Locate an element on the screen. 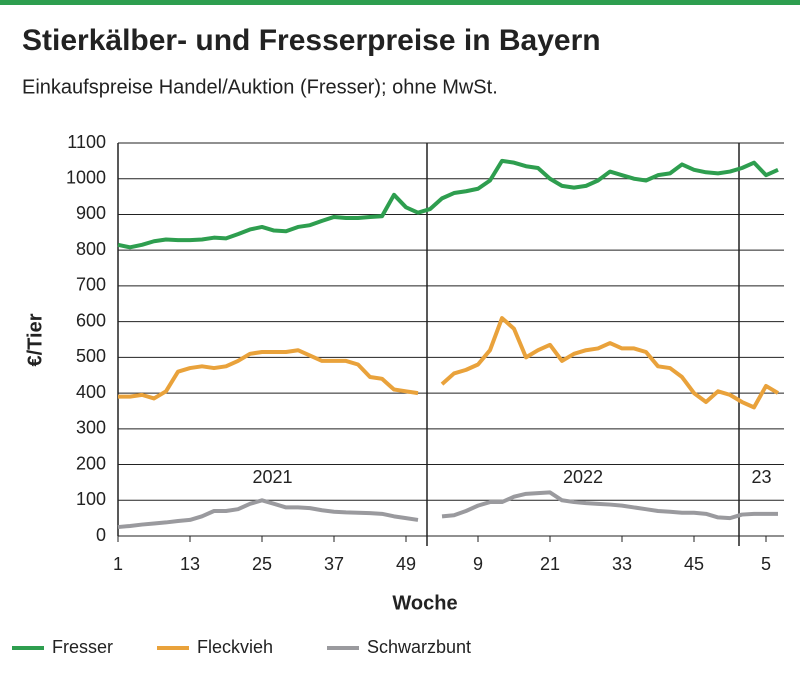 The image size is (800, 684). y-tick-label: 200 is located at coordinates (91, 463).